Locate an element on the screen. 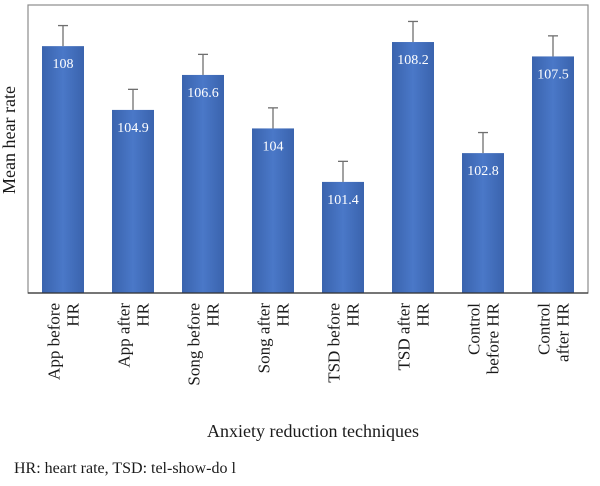 The width and height of the screenshot is (600, 486). x-tick-label-1: App before HR is located at coordinates (64, 341).